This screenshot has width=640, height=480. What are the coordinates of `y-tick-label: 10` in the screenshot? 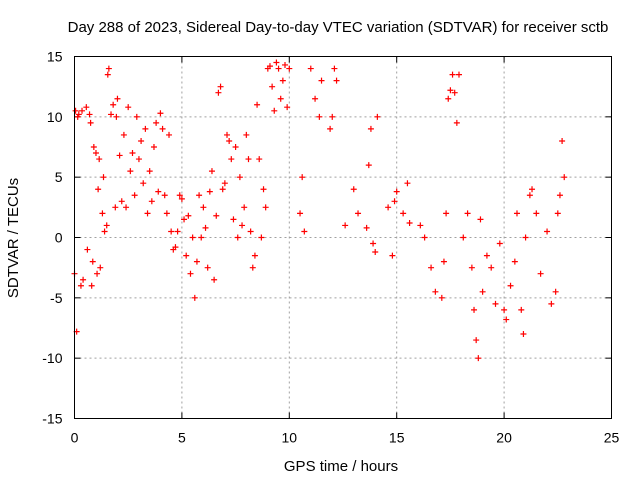 It's located at (55, 117).